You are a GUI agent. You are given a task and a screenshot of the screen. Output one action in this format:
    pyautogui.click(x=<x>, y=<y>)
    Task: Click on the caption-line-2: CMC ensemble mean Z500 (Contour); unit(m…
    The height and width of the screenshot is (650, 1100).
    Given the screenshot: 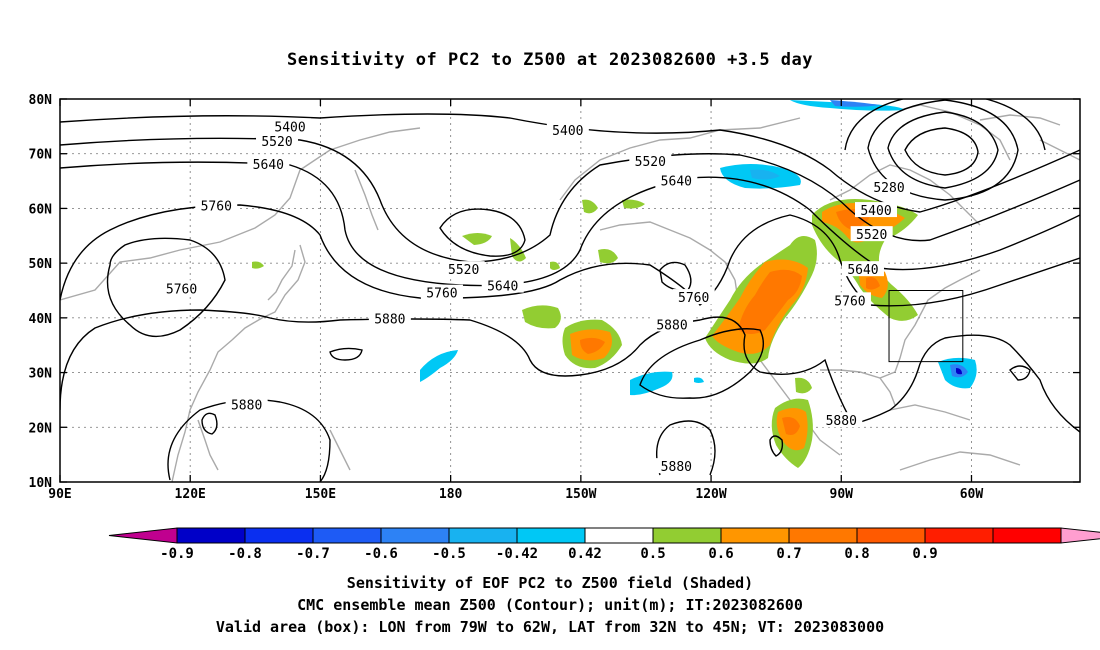 What is the action you would take?
    pyautogui.click(x=550, y=605)
    